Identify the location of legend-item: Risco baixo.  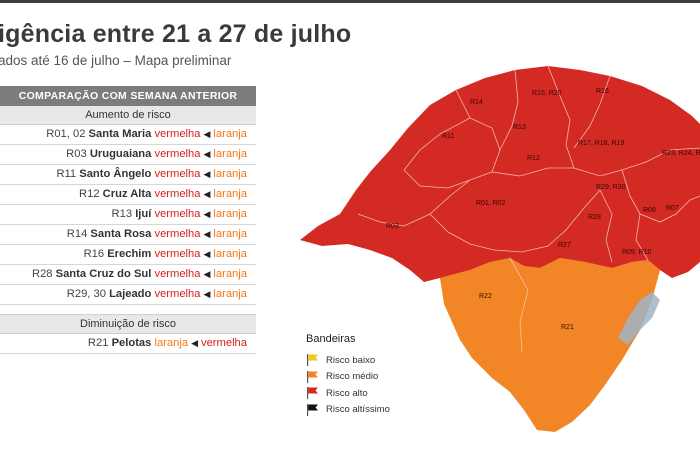
(348, 360).